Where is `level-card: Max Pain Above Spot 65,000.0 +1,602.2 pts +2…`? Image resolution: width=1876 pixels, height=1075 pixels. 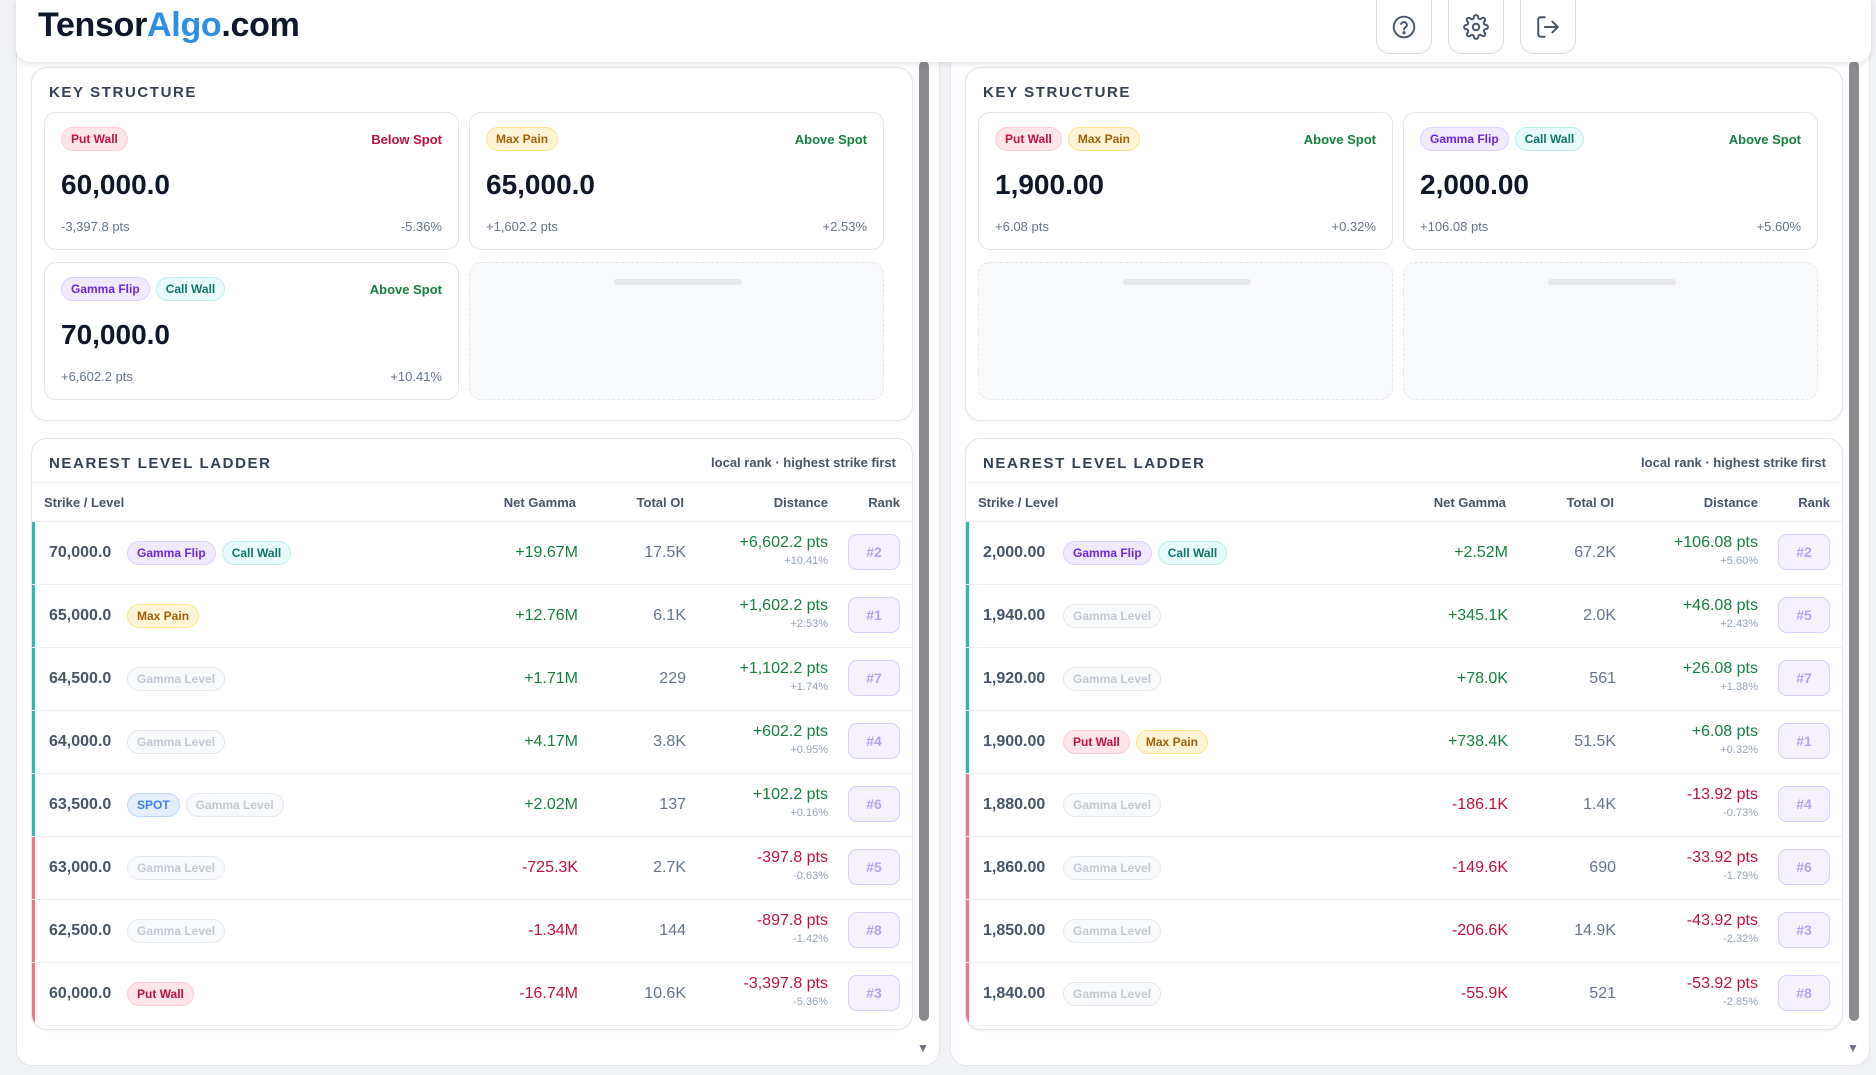 level-card: Max Pain Above Spot 65,000.0 +1,602.2 pts +2… is located at coordinates (676, 181).